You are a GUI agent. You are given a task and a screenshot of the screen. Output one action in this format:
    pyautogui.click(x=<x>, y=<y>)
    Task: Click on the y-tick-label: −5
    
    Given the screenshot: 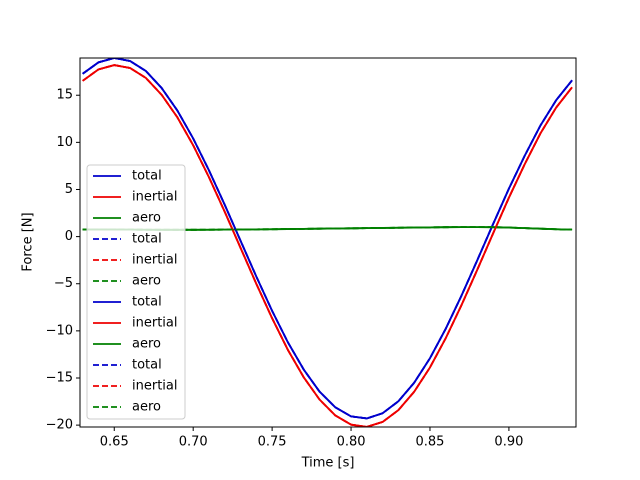 What is the action you would take?
    pyautogui.click(x=63, y=283)
    